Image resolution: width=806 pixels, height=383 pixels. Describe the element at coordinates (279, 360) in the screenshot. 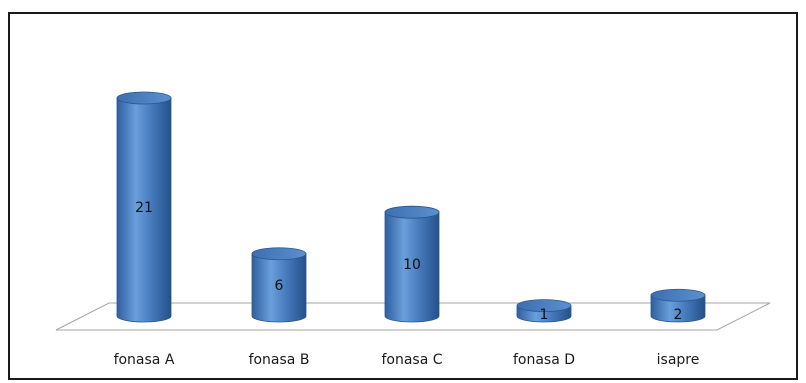

I see `x-tick-label: fonasa B` at that location.